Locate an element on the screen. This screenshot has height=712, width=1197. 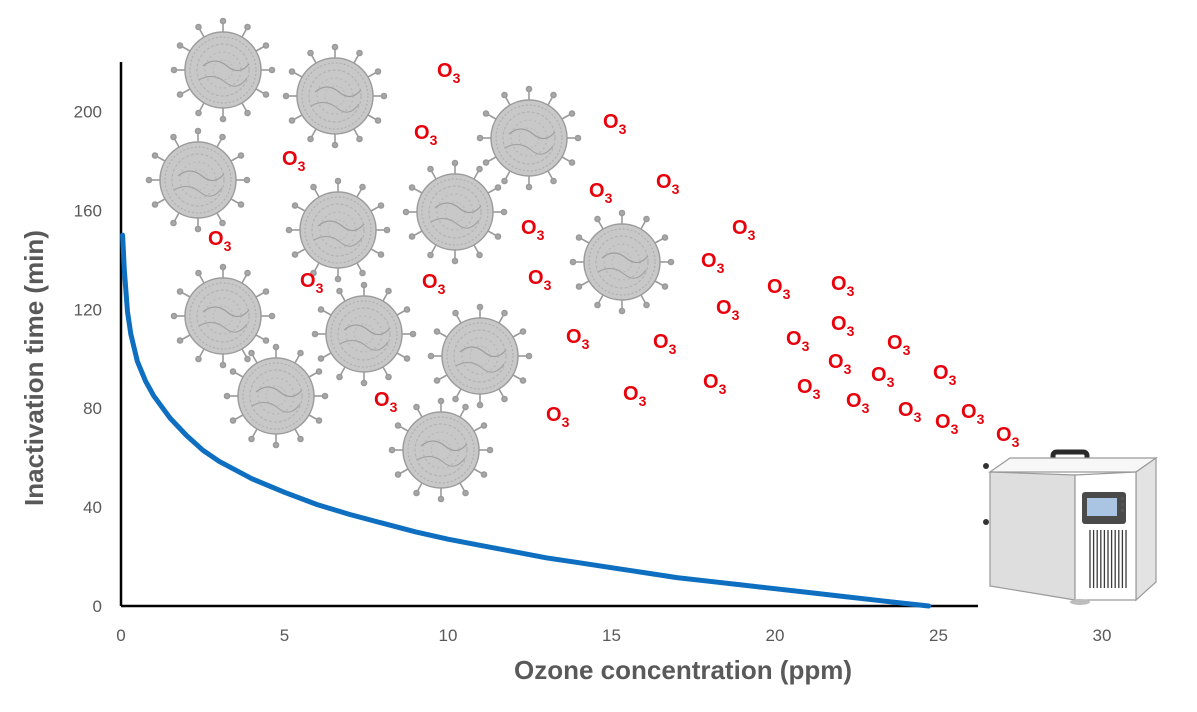
y-tick-labels: 0 40 80 120 160 200 is located at coordinates (88, 359).